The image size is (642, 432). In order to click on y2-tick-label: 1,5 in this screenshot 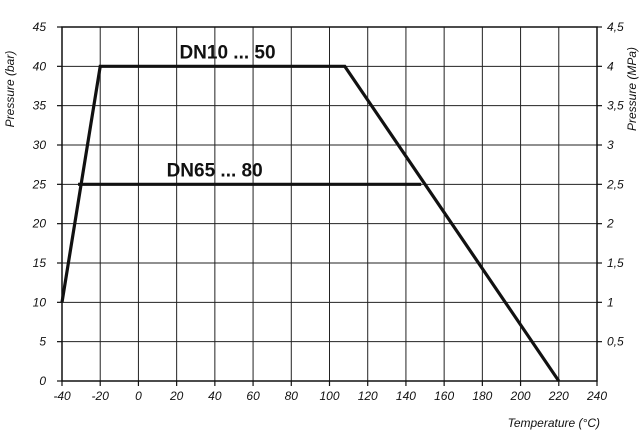, I will do `click(615, 263)`.